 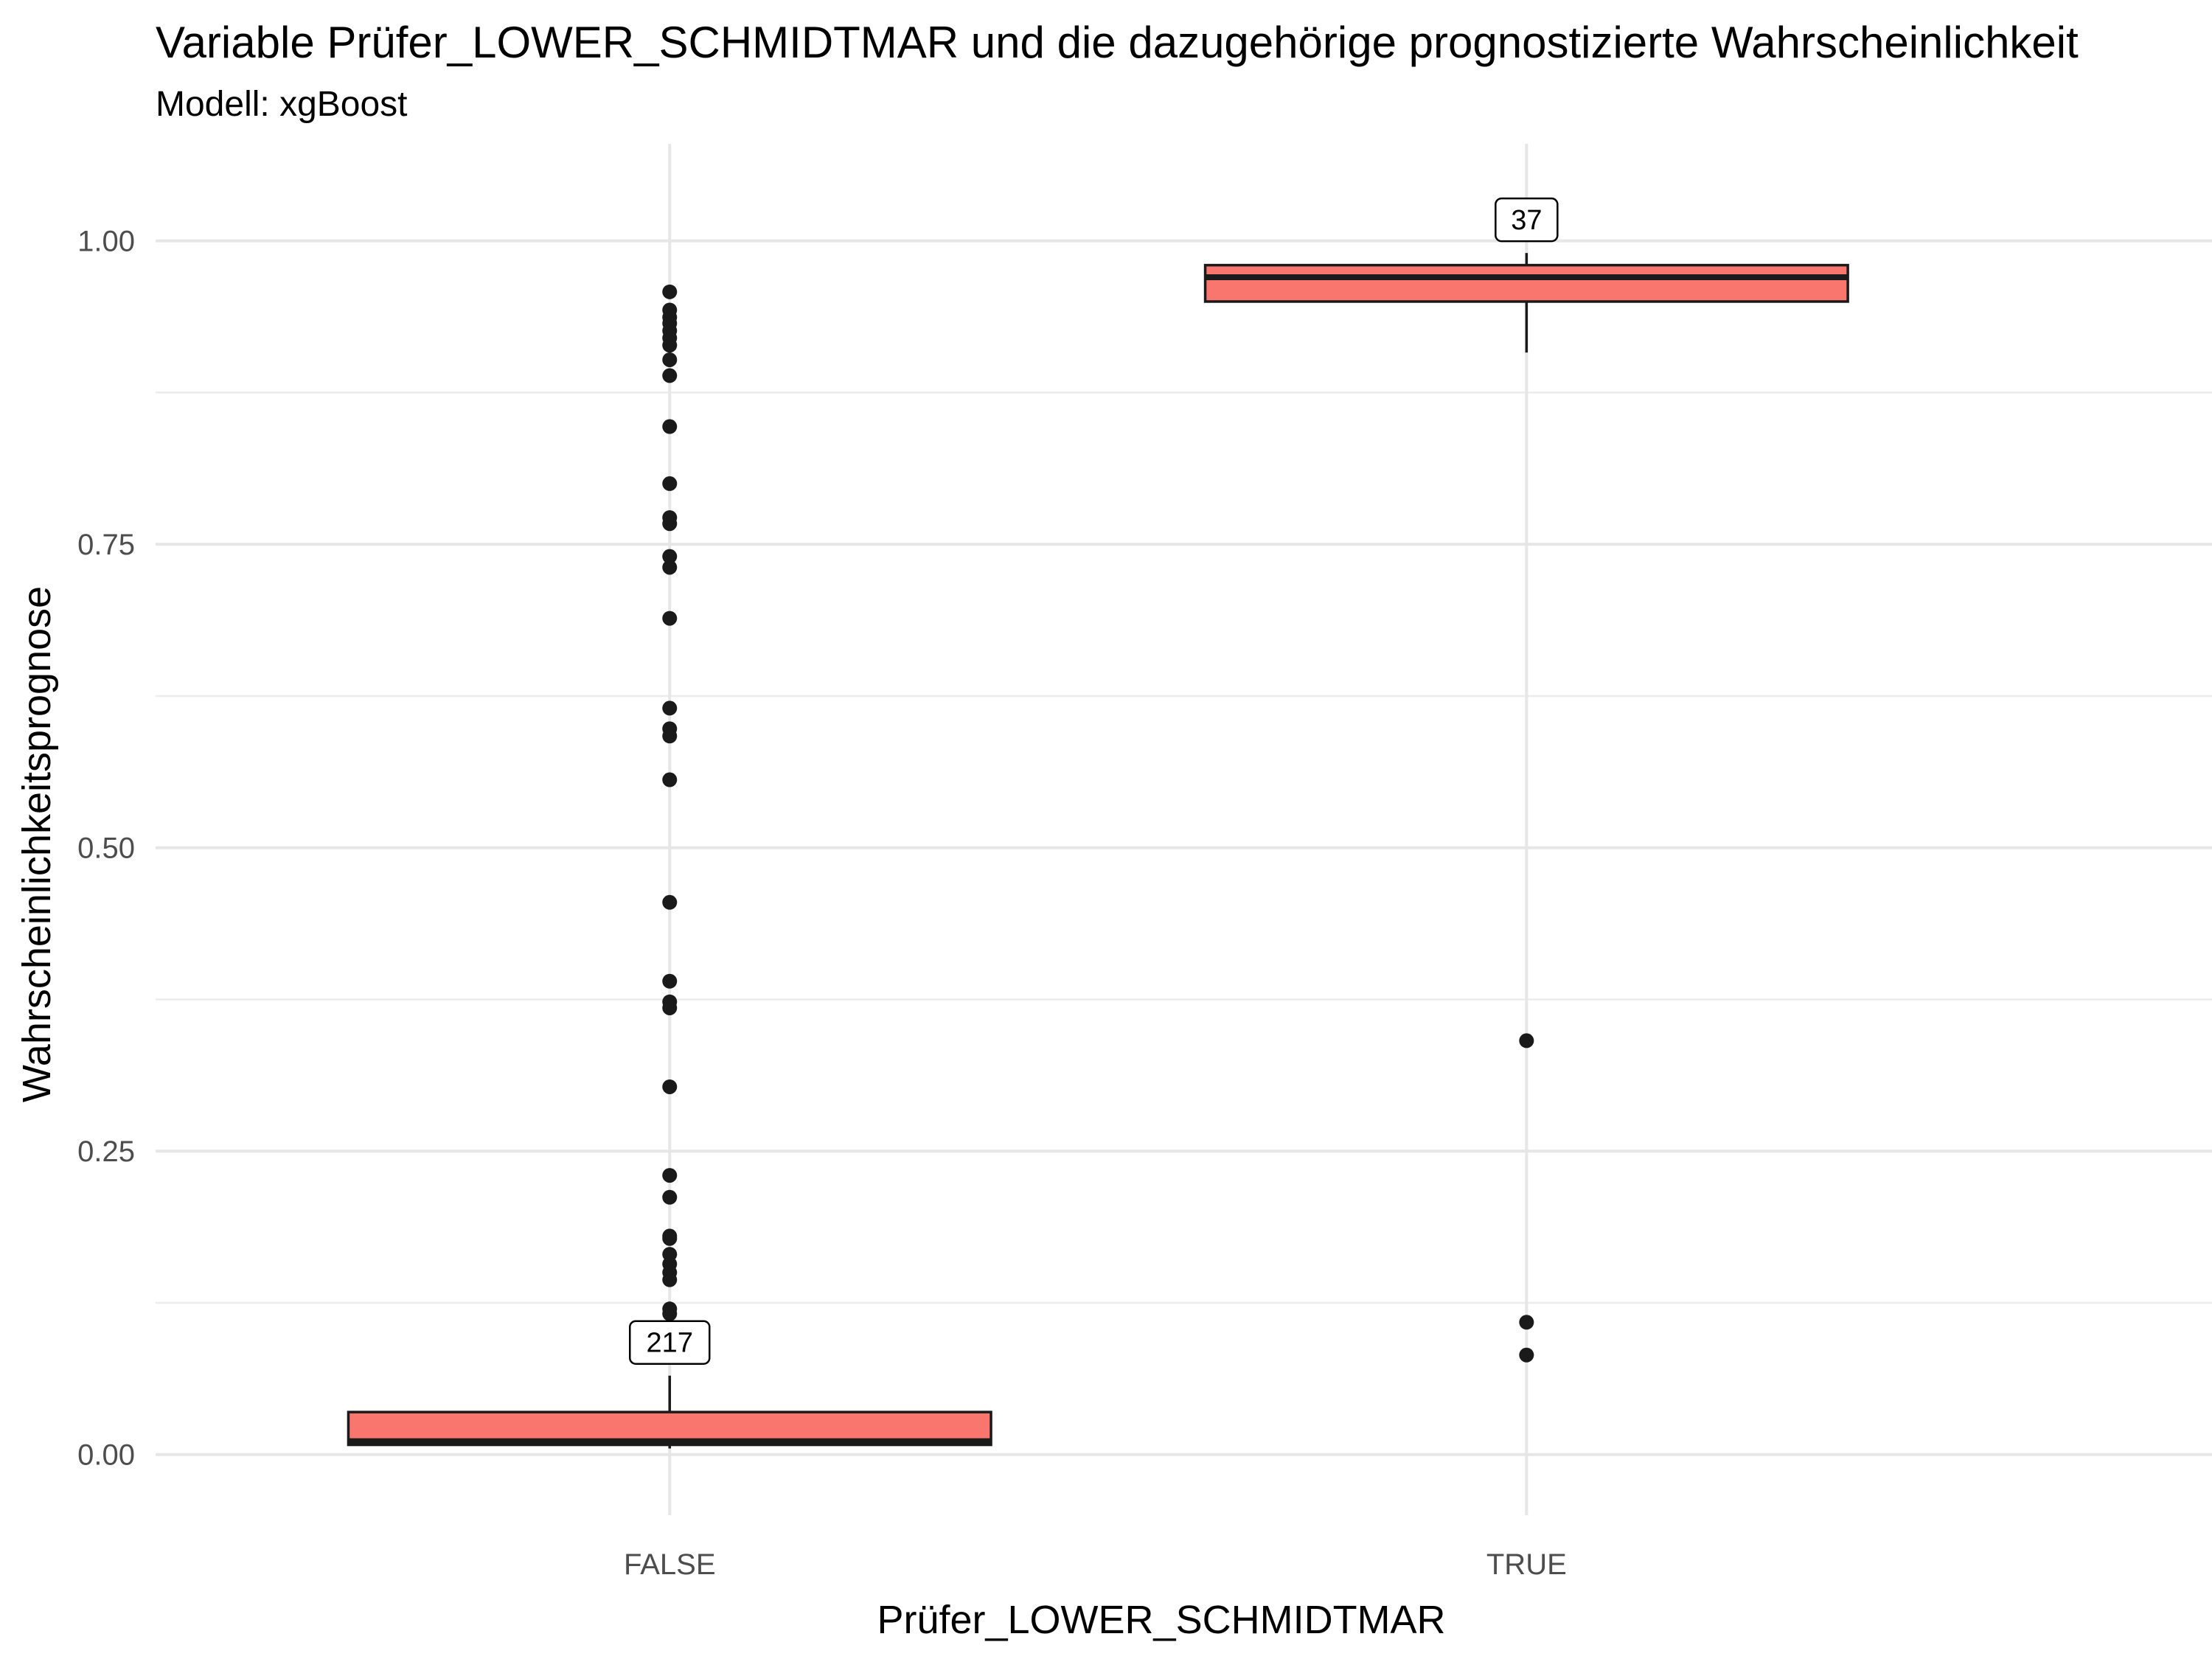 What do you see at coordinates (37, 844) in the screenshot?
I see `y-axis-title: Wahrscheinlichkeitsprognose` at bounding box center [37, 844].